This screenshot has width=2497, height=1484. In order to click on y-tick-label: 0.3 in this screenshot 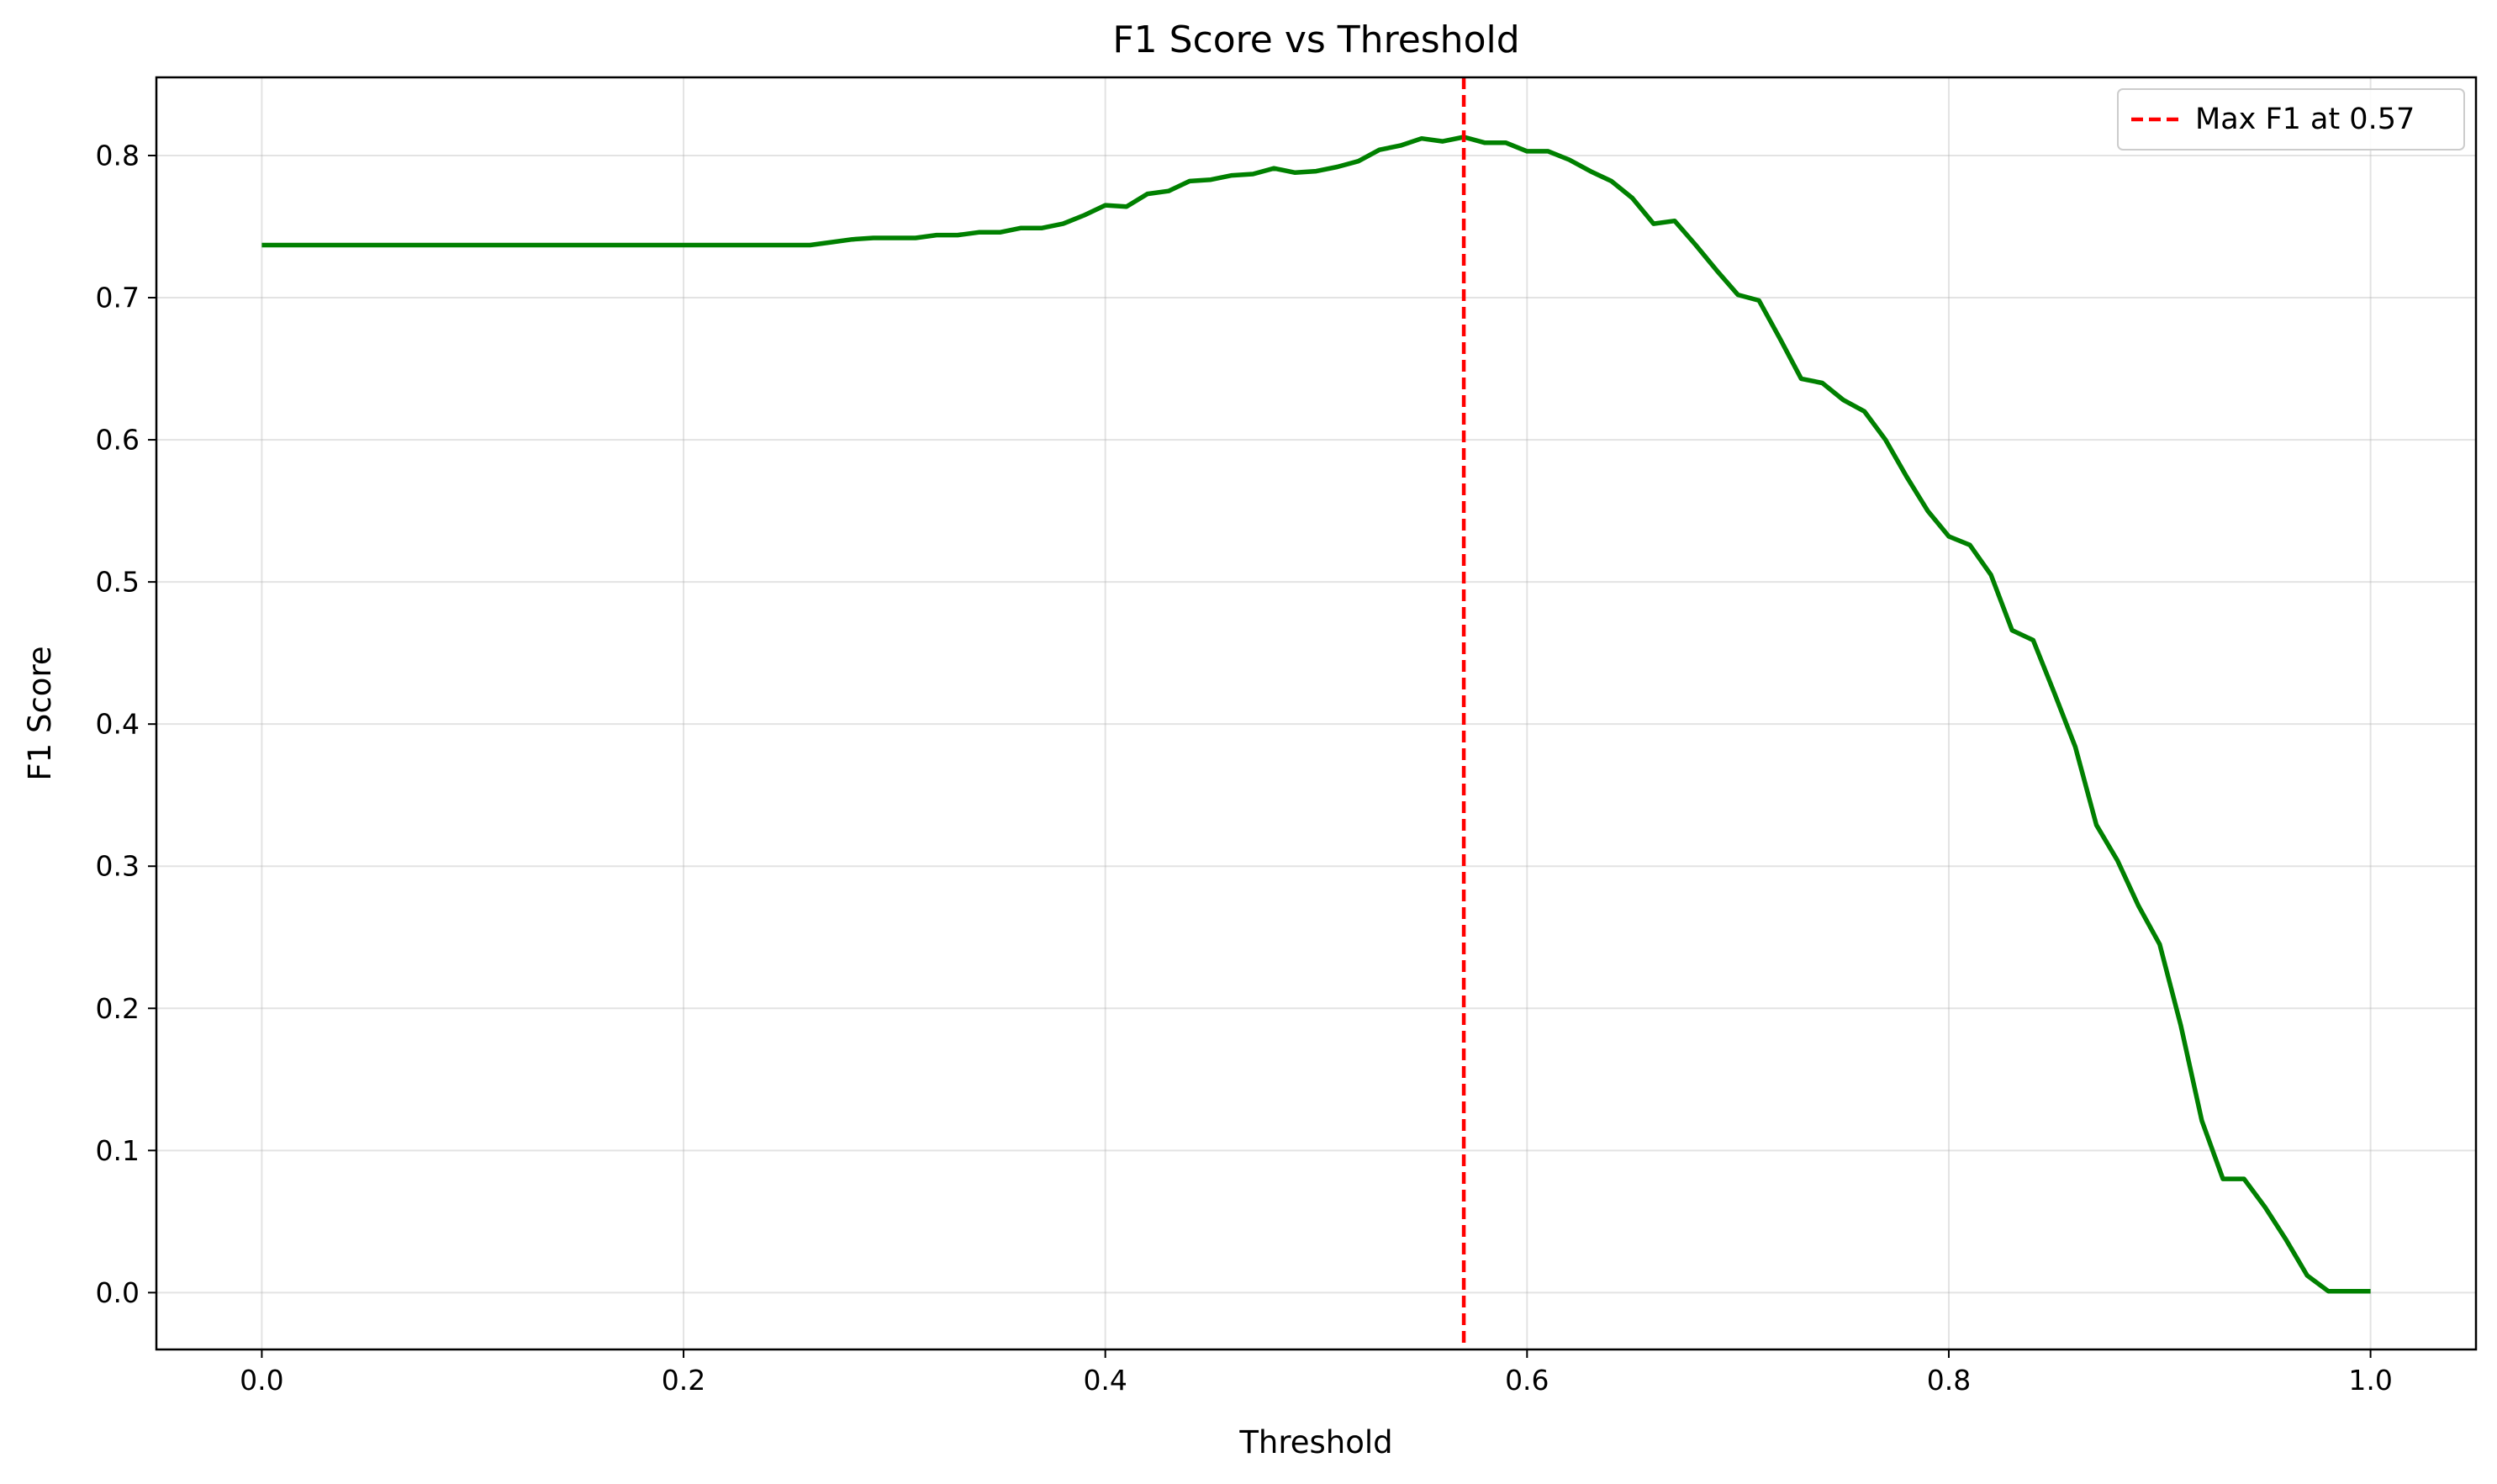, I will do `click(118, 867)`.